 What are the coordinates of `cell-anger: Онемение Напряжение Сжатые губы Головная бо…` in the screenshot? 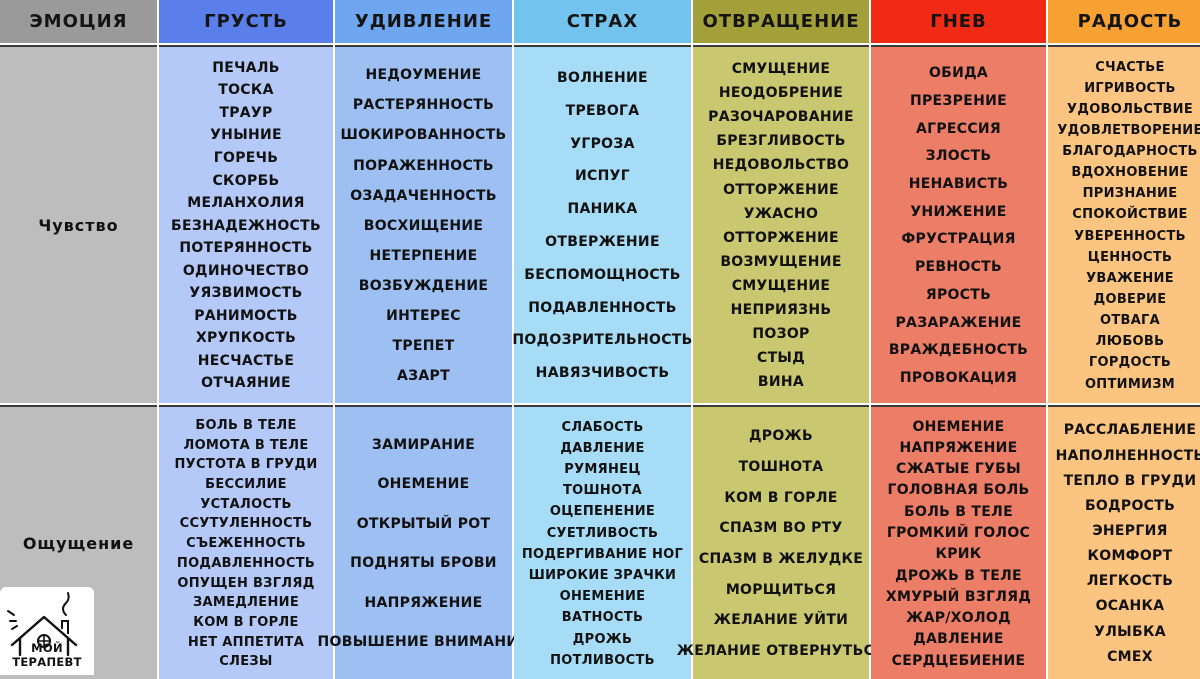 It's located at (958, 542).